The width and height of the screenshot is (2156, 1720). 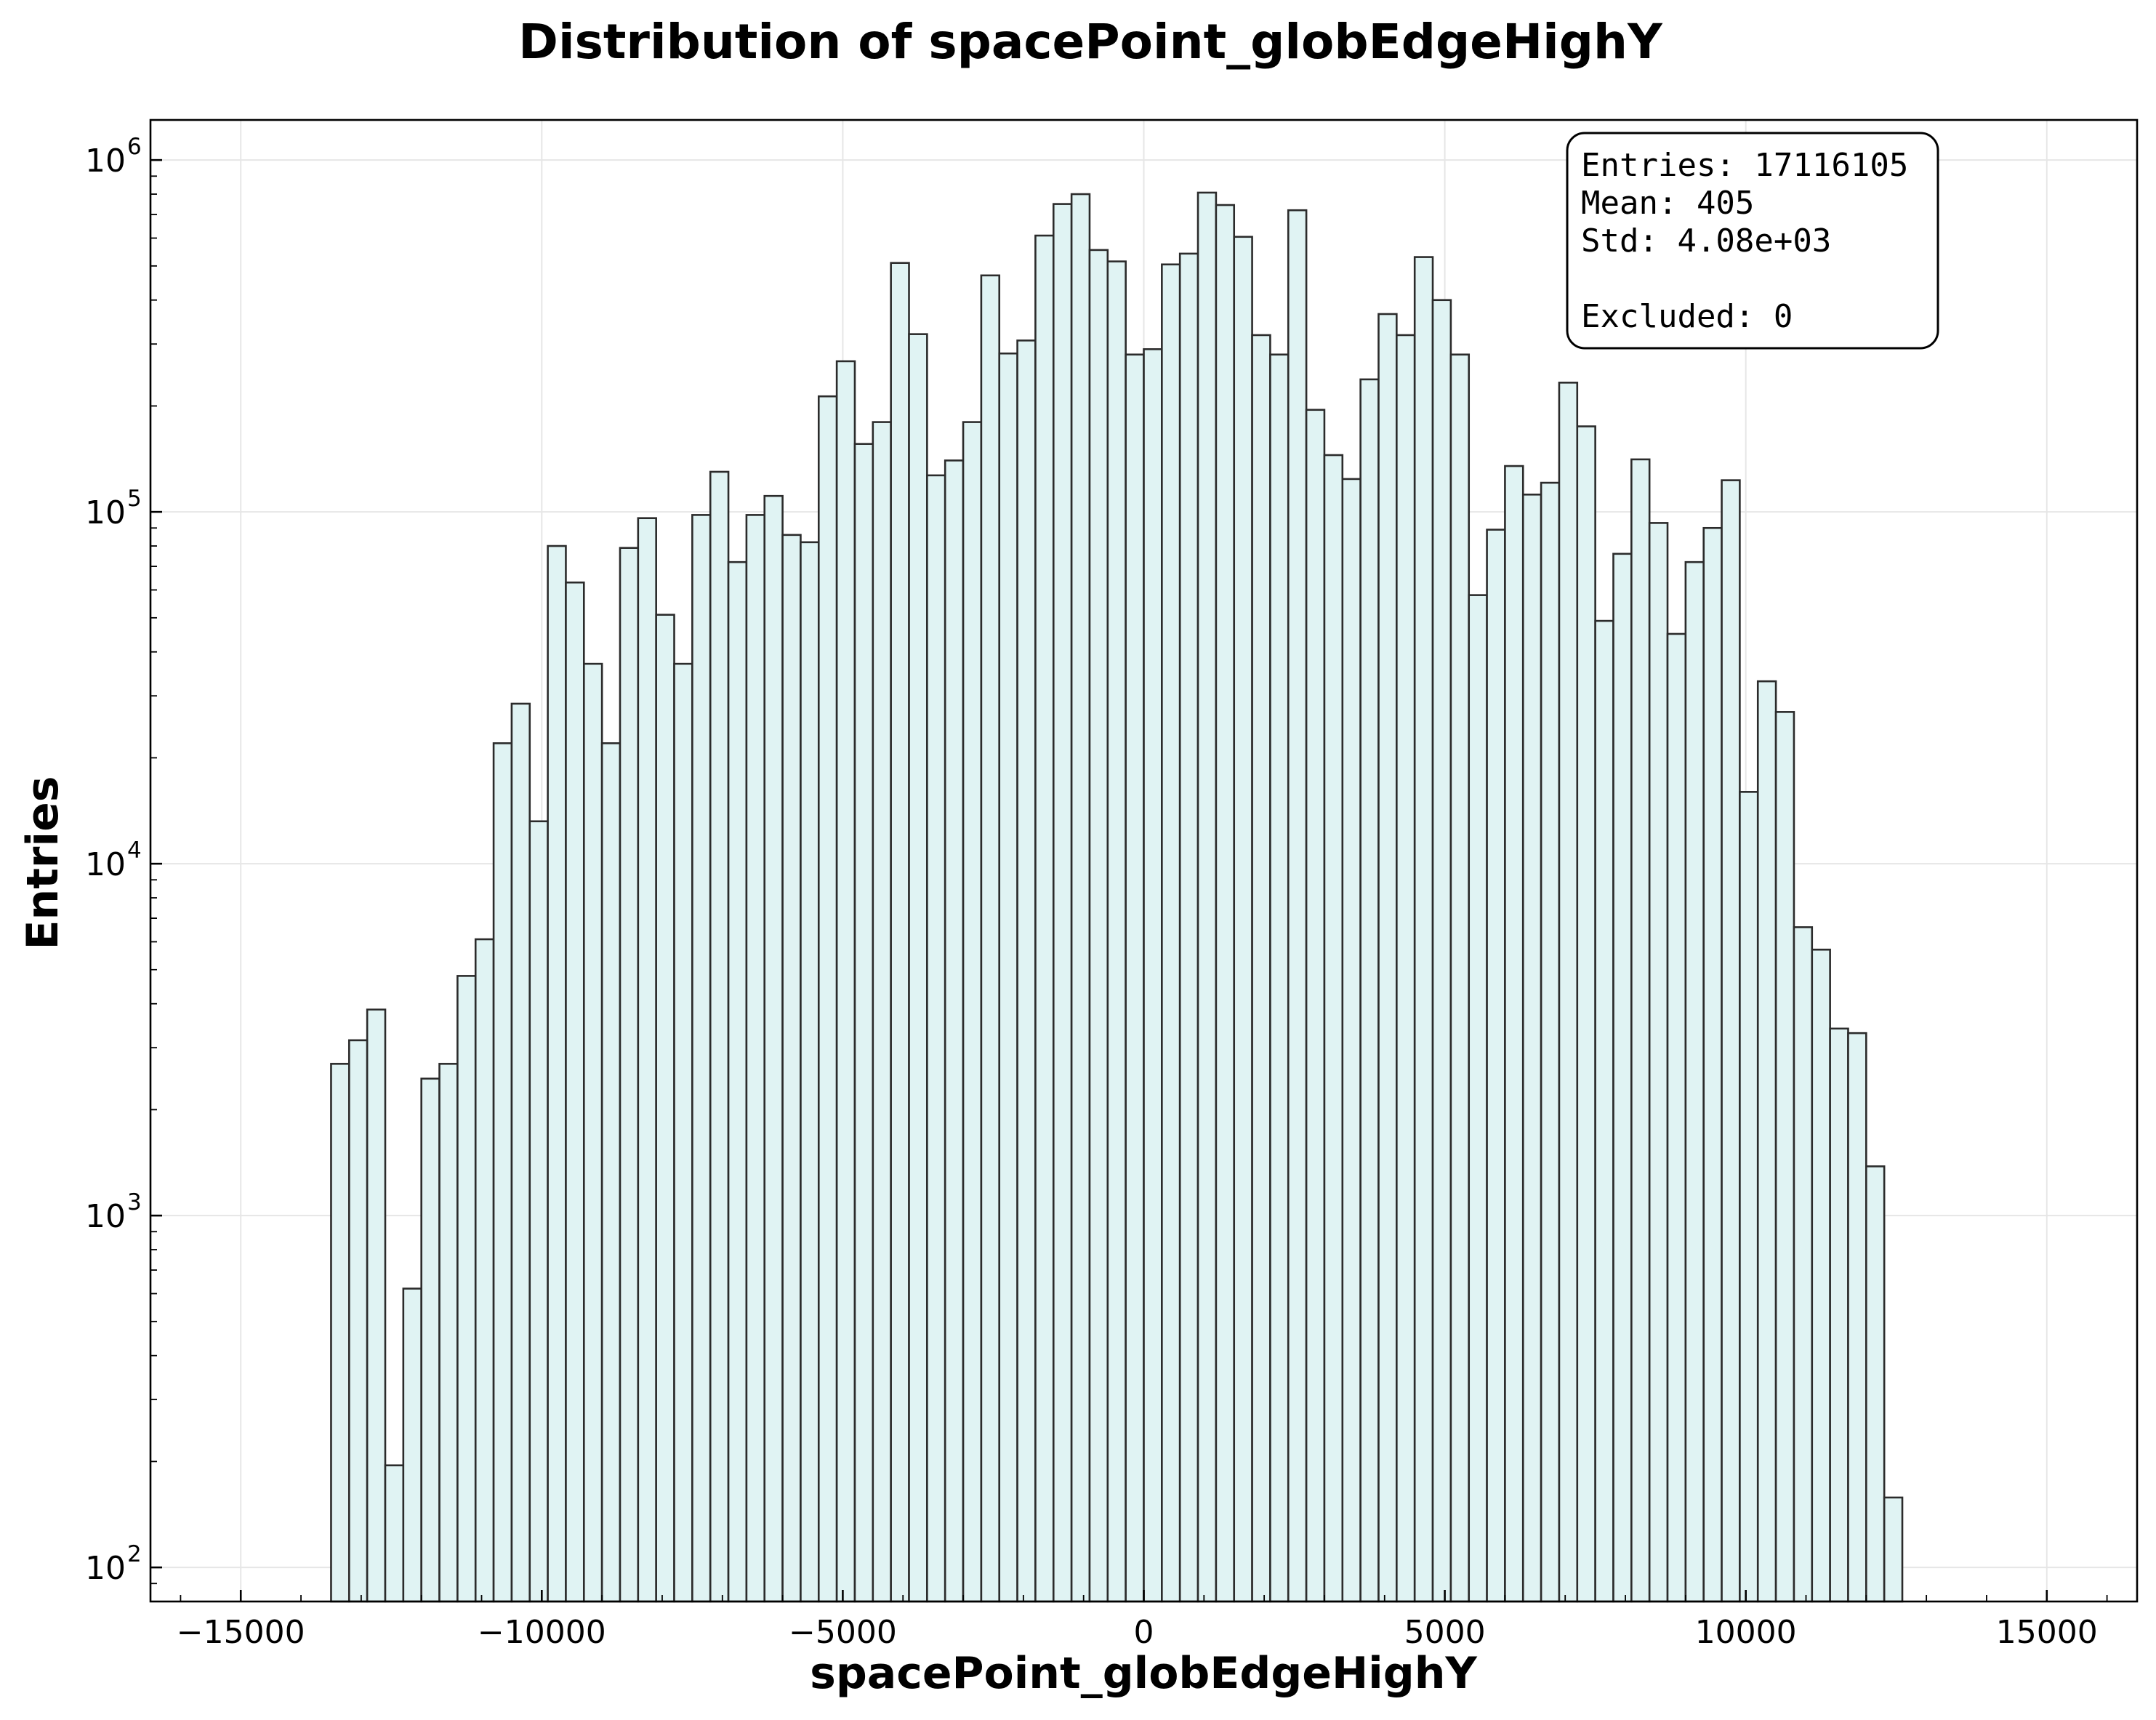 I want to click on x-tick-label: 5000, so click(x=1445, y=1632).